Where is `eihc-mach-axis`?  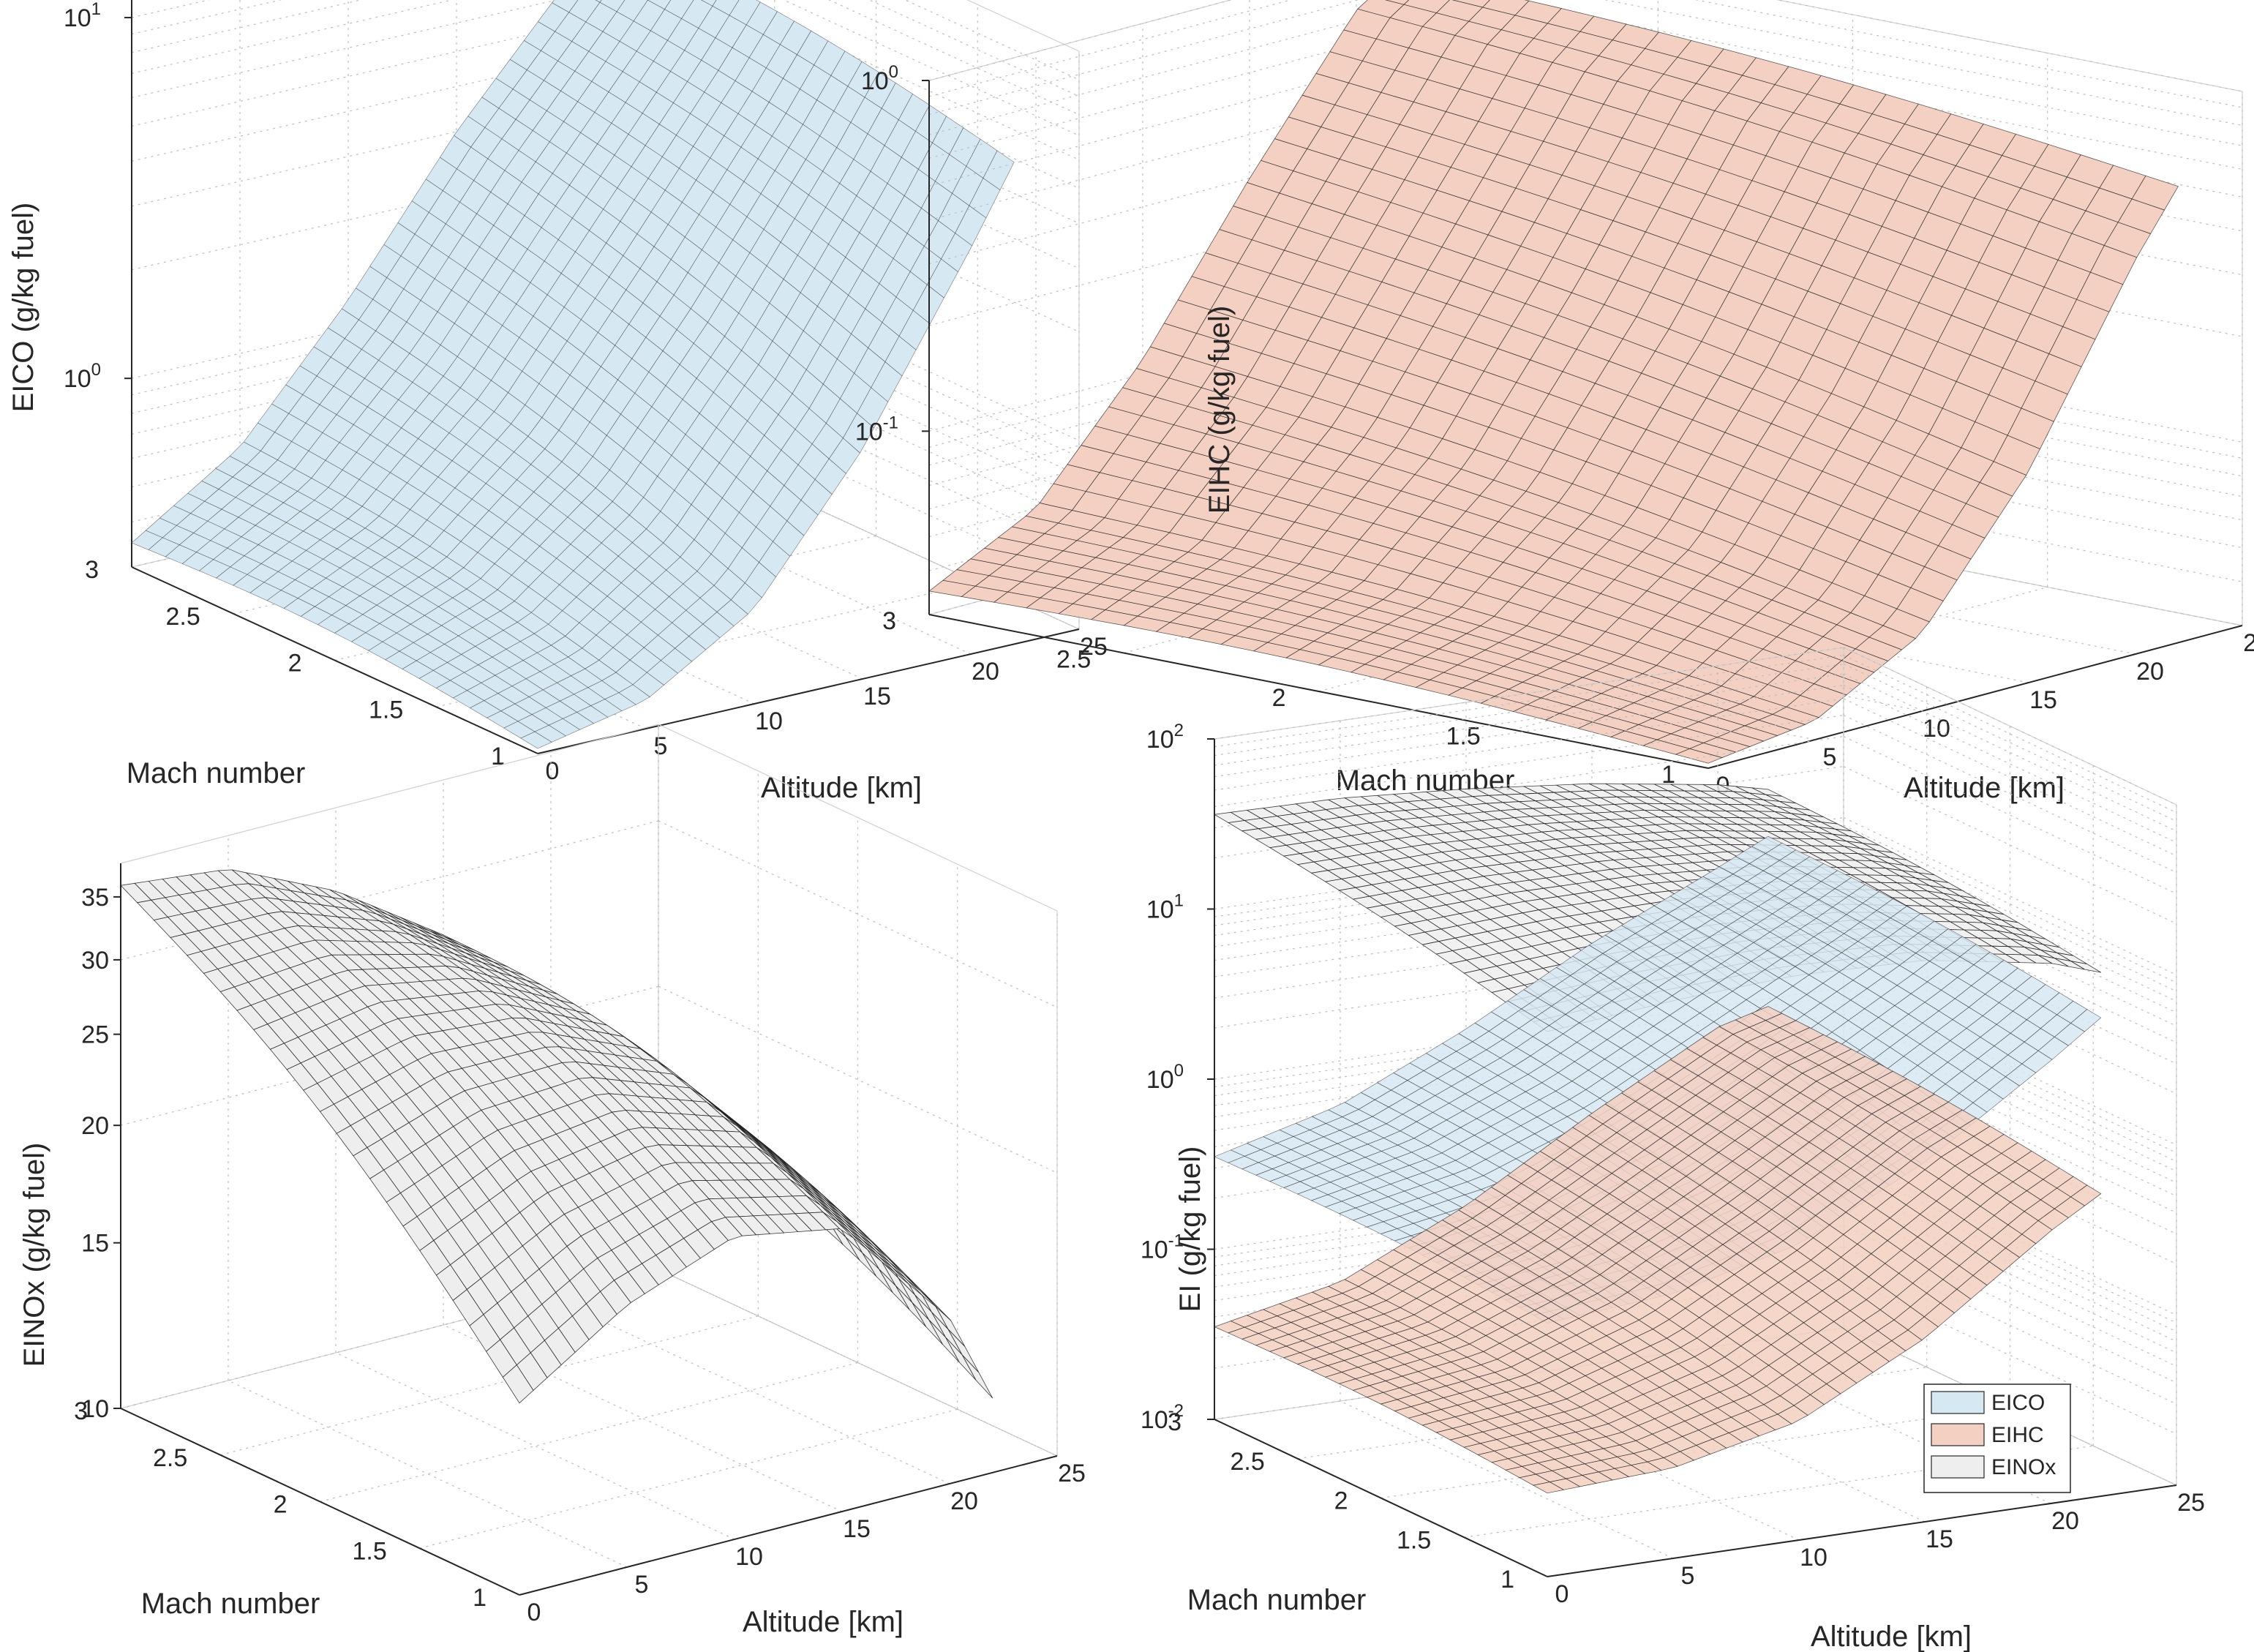
eihc-mach-axis is located at coordinates (1318, 691).